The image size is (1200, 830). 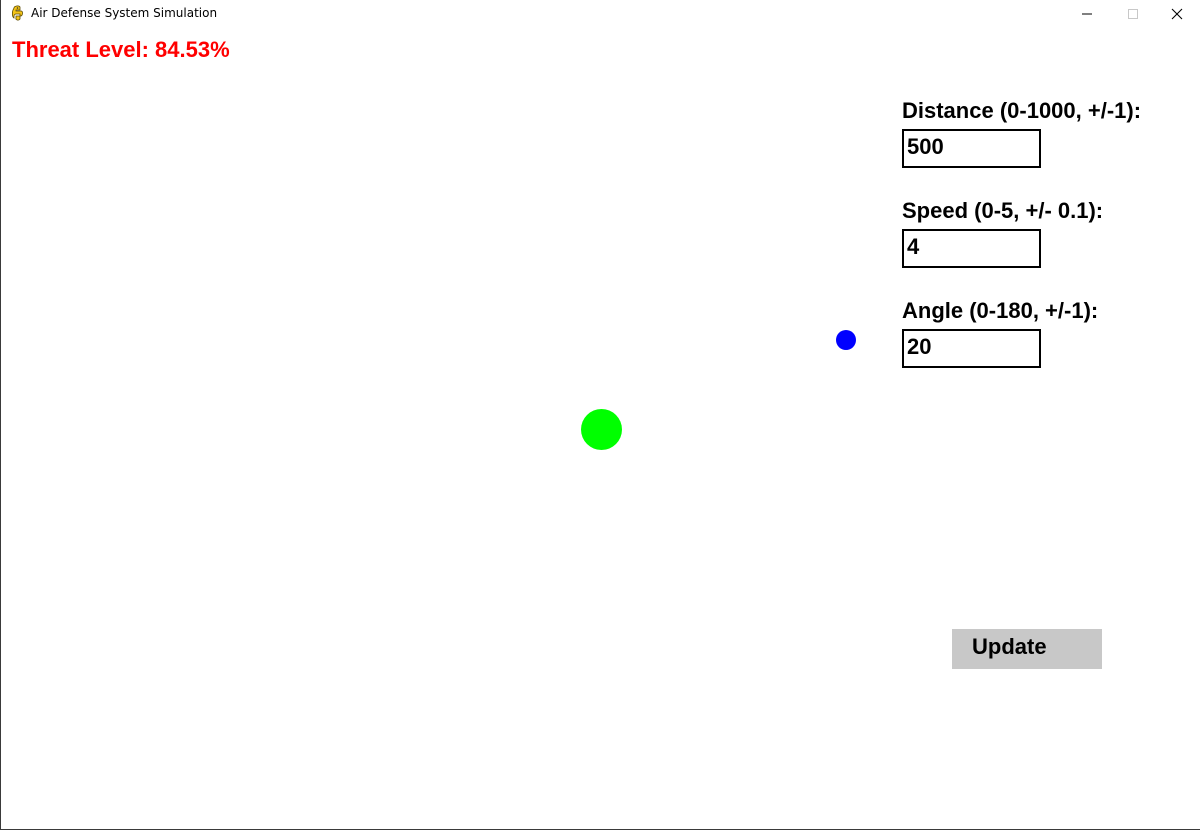 What do you see at coordinates (1003, 210) in the screenshot?
I see `speed-label: Speed (0-5, +/- 0.1):` at bounding box center [1003, 210].